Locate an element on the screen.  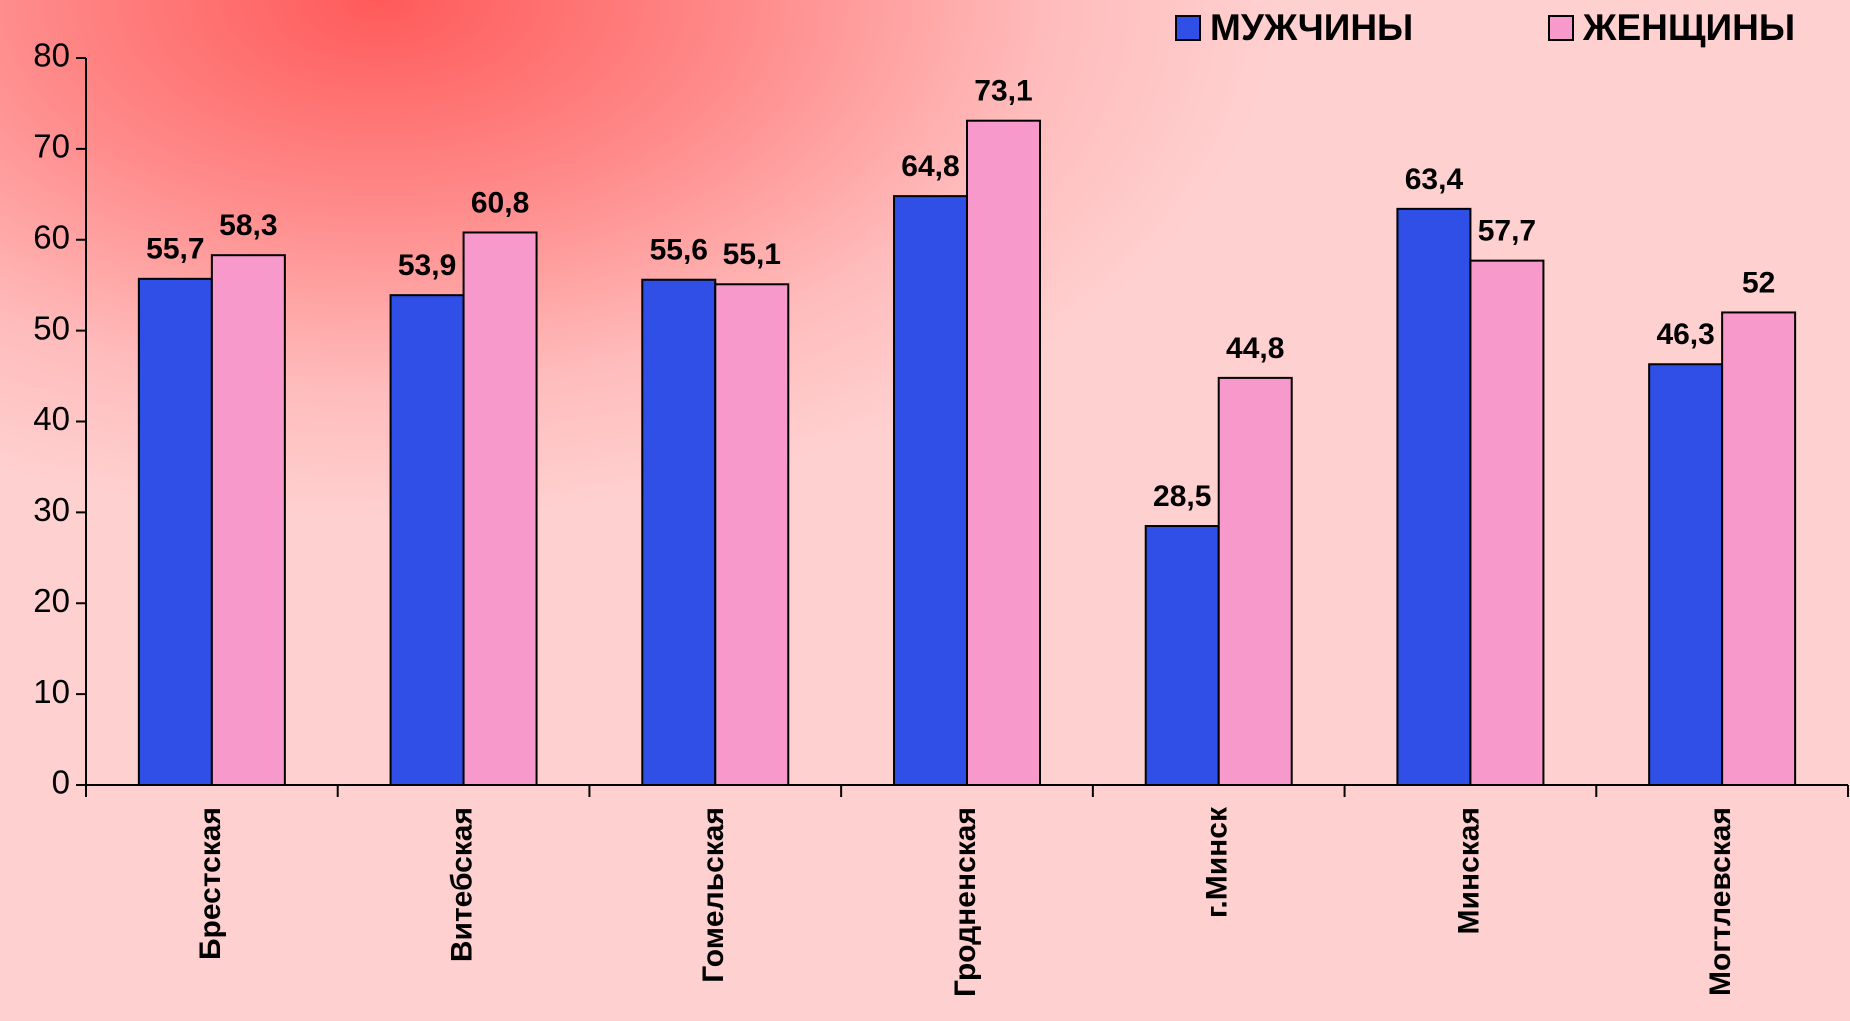
value-label: 57,7 is located at coordinates (1507, 231).